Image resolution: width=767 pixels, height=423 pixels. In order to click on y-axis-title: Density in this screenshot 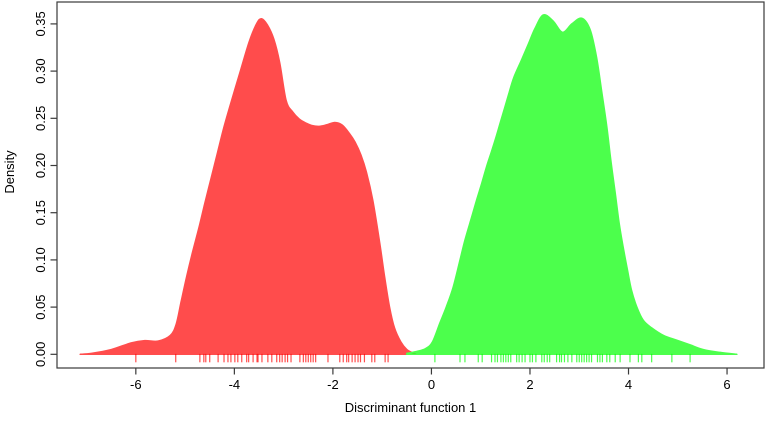, I will do `click(9, 172)`.